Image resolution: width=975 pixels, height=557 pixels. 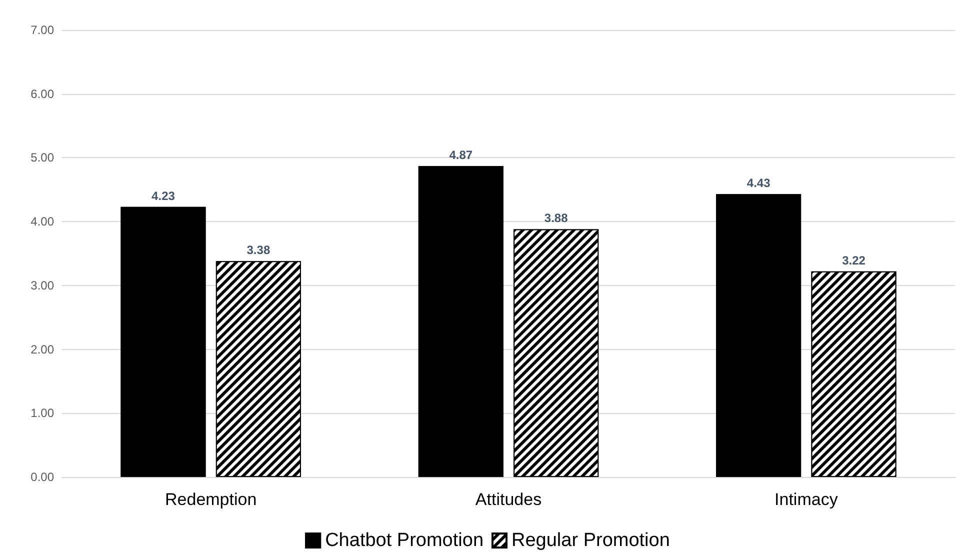 What do you see at coordinates (164, 195) in the screenshot?
I see `data-label: 4.23` at bounding box center [164, 195].